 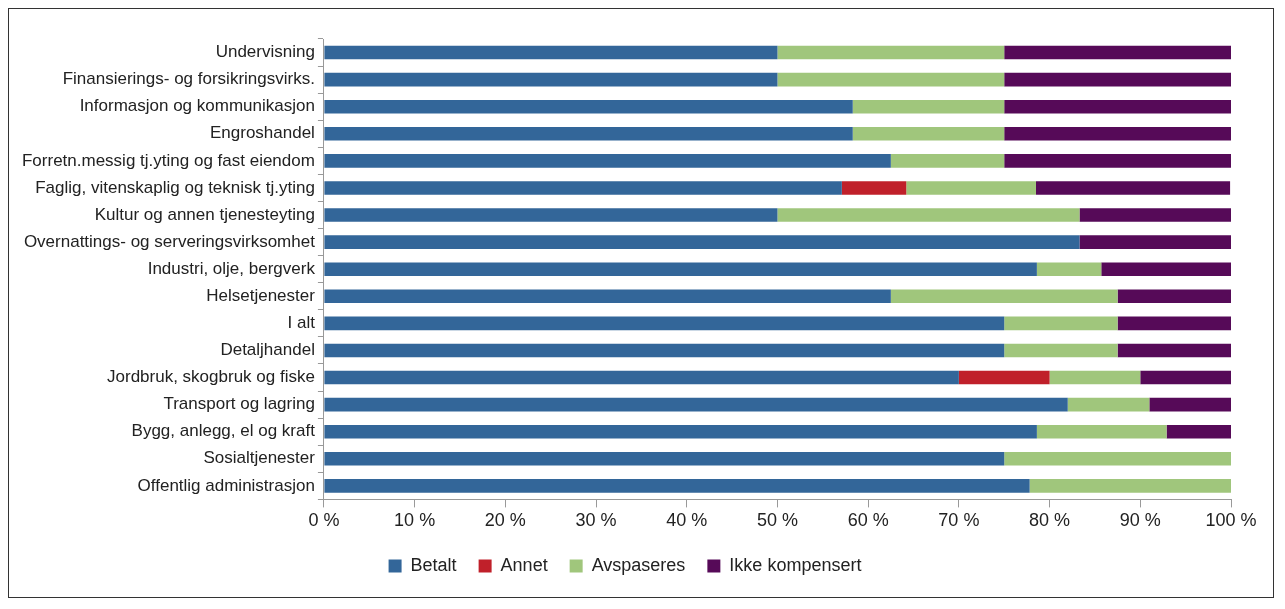 What do you see at coordinates (1231, 520) in the screenshot?
I see `x-tick-label: 100 %` at bounding box center [1231, 520].